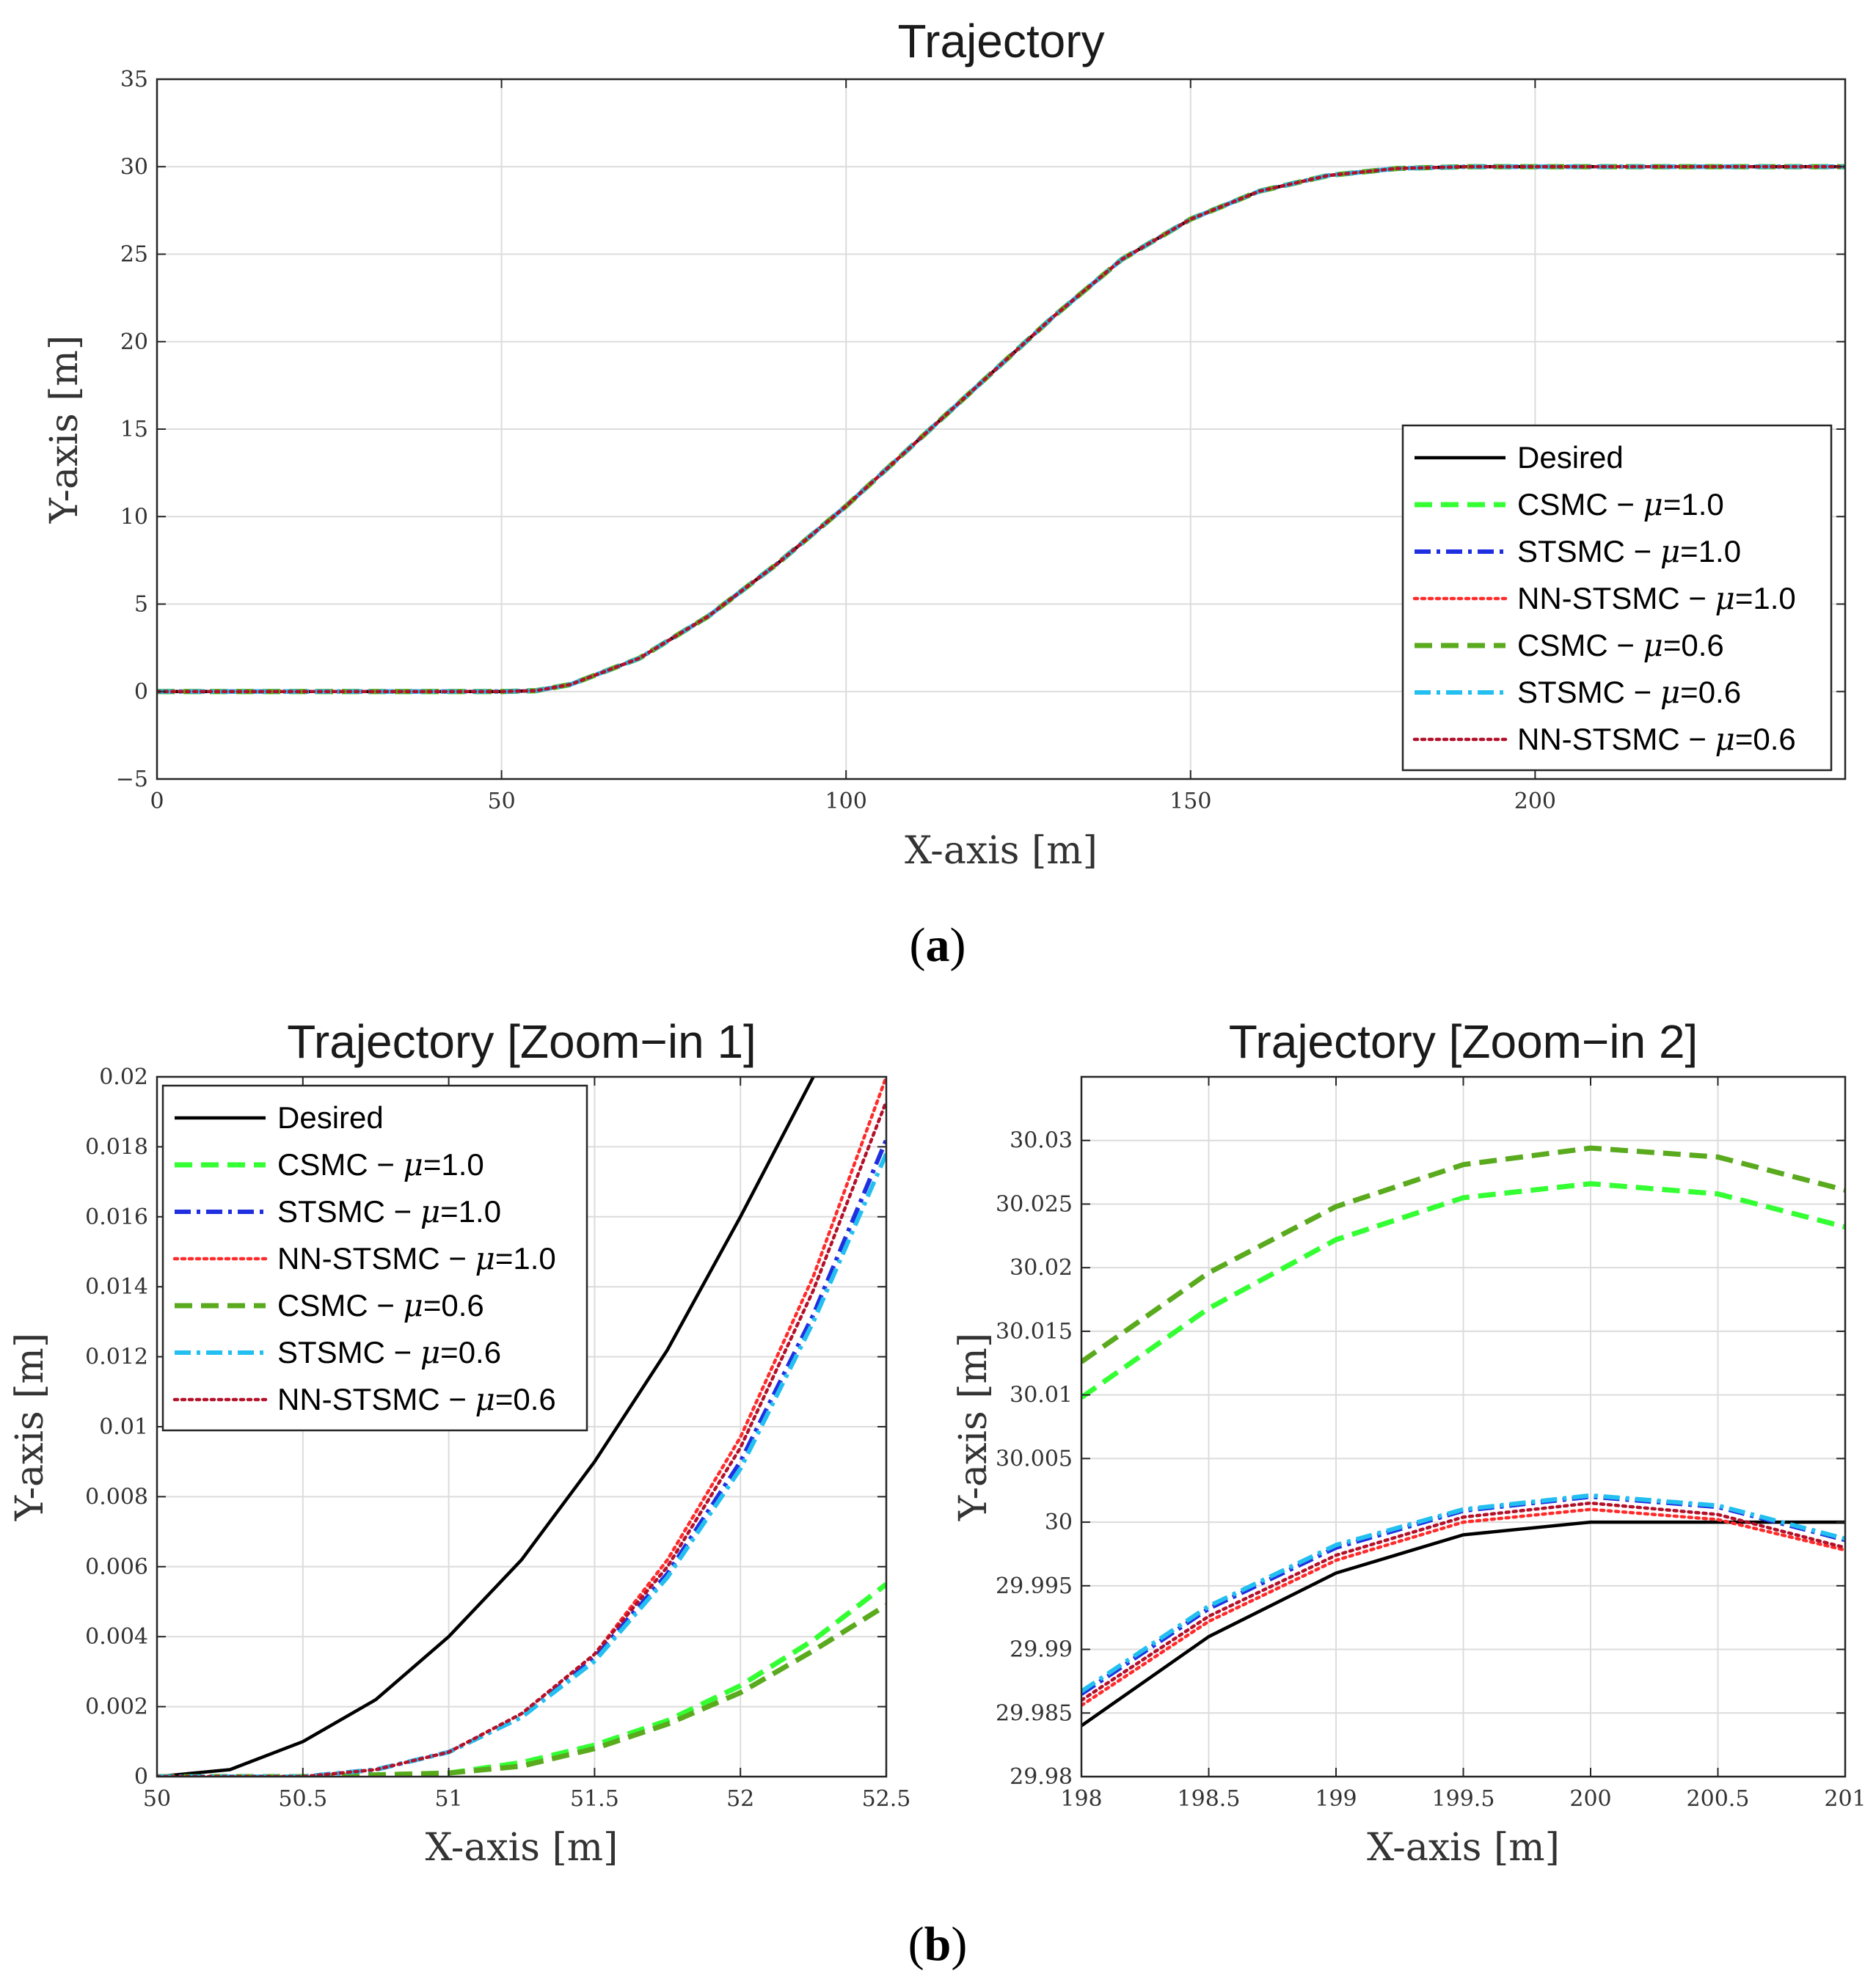 This screenshot has height=1982, width=1876. I want to click on x-tick-label: 200.5, so click(1719, 1799).